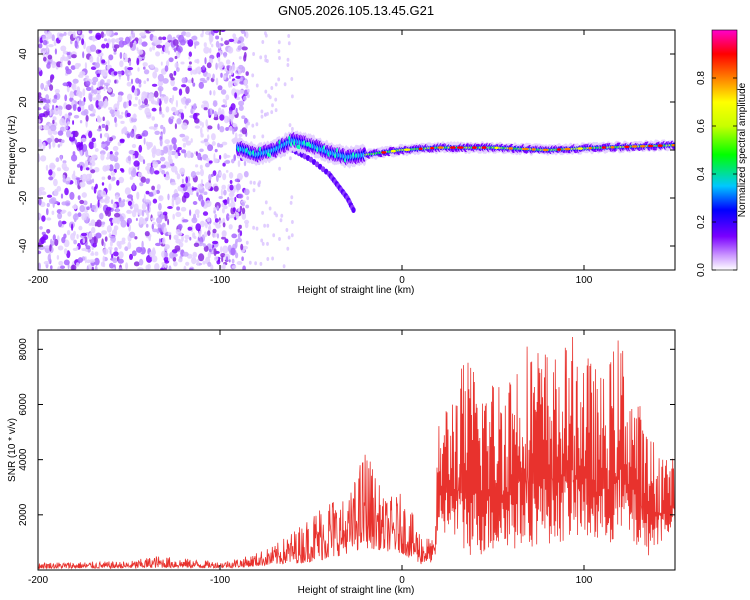 Image resolution: width=750 pixels, height=600 pixels. What do you see at coordinates (12, 450) in the screenshot?
I see `snr-ylabel: SNR (10 * v/v)` at bounding box center [12, 450].